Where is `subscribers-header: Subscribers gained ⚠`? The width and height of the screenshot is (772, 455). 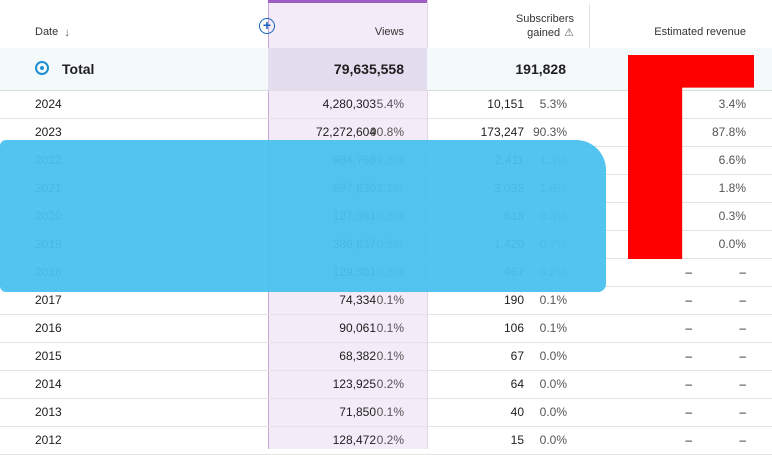
subscribers-header: Subscribers gained ⚠ is located at coordinates (544, 26).